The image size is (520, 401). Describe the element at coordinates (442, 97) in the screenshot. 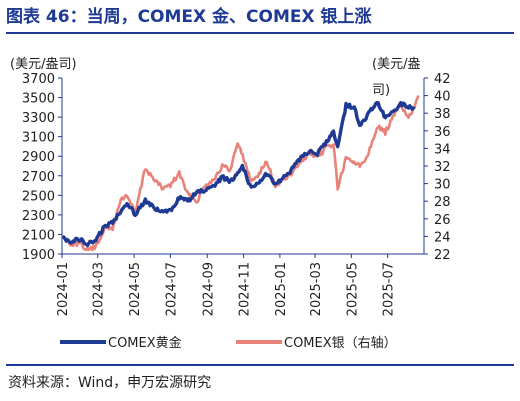

I see `right-tick-label: 40` at that location.